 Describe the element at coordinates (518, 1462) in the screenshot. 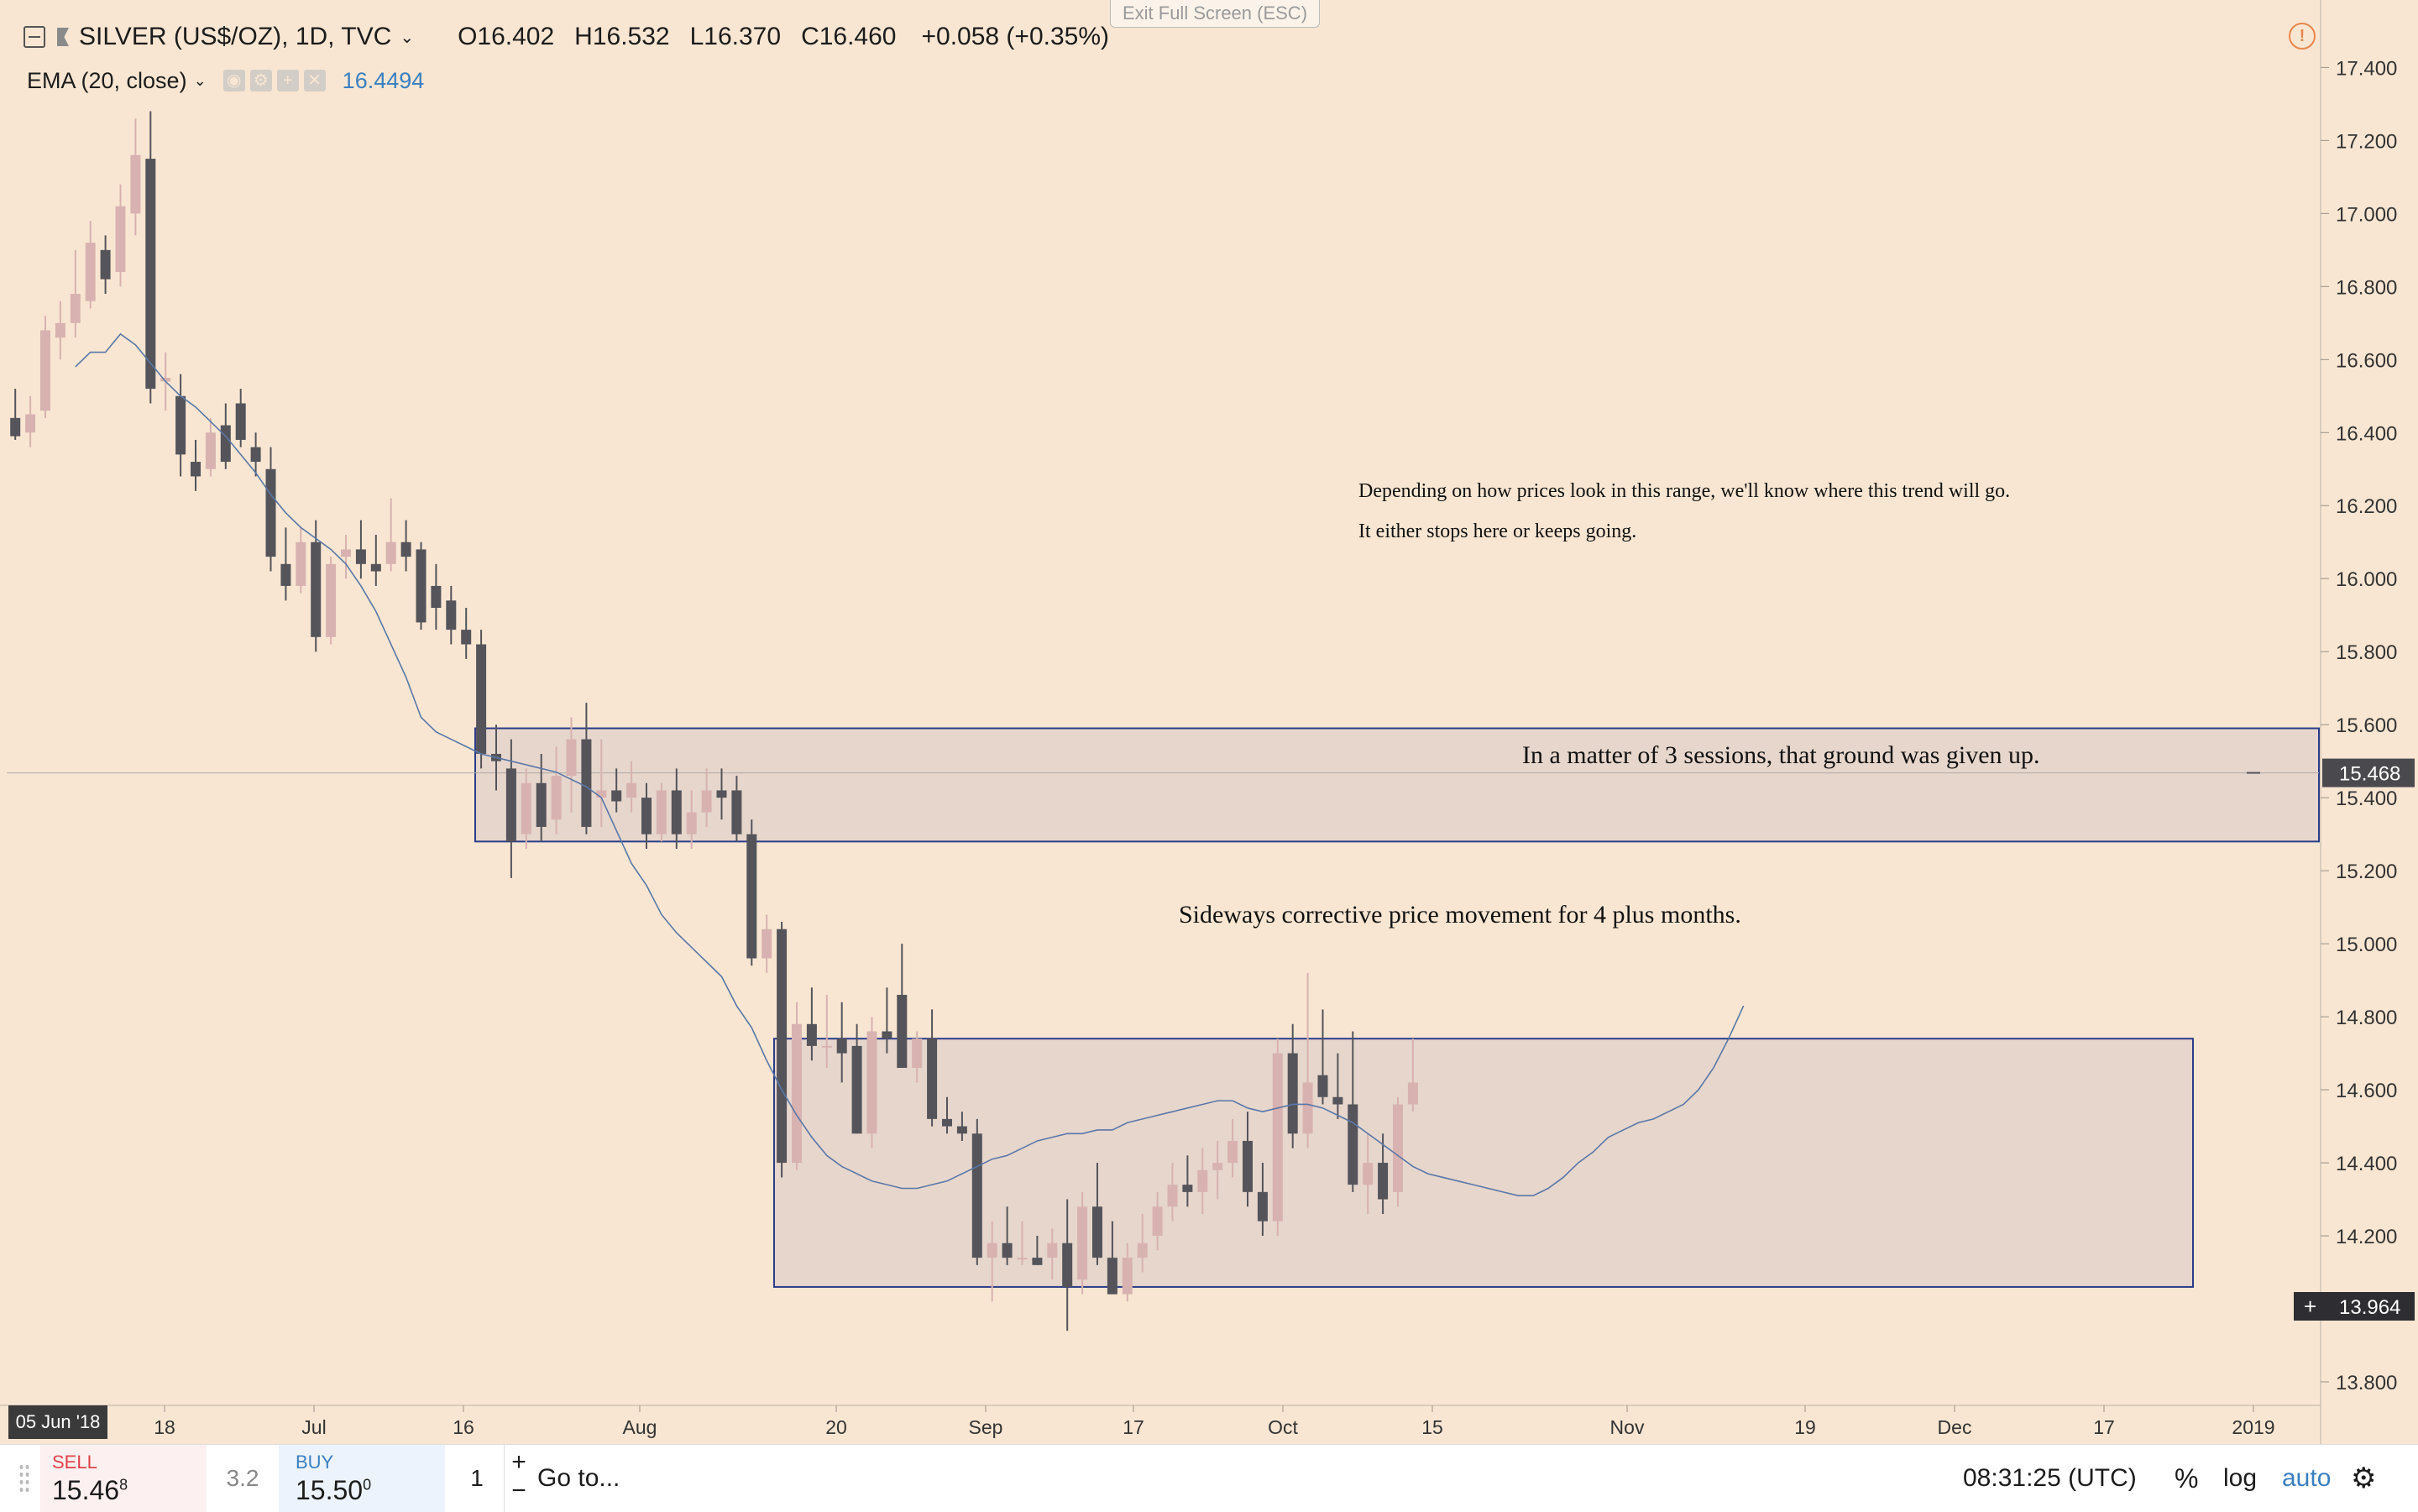

I see `increment-button: +` at that location.